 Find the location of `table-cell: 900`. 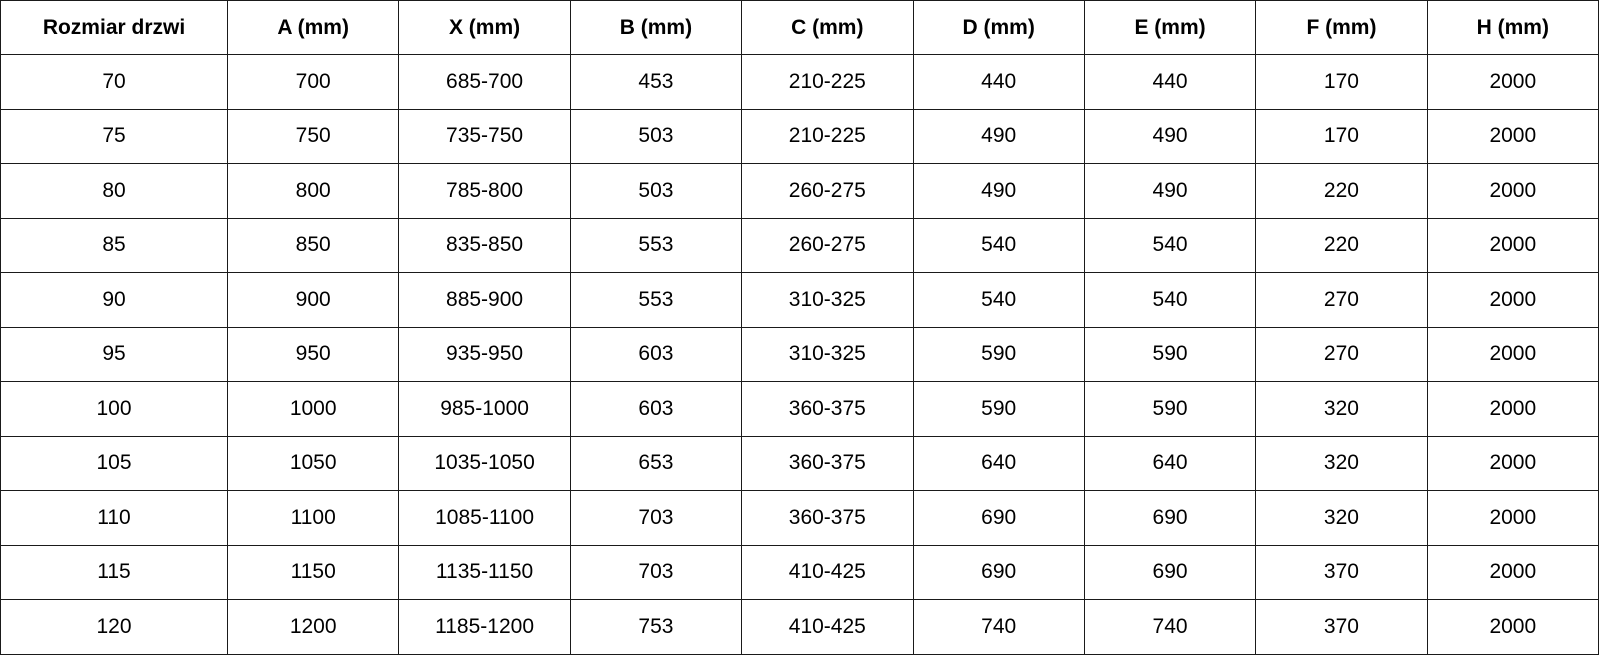

table-cell: 900 is located at coordinates (313, 300).